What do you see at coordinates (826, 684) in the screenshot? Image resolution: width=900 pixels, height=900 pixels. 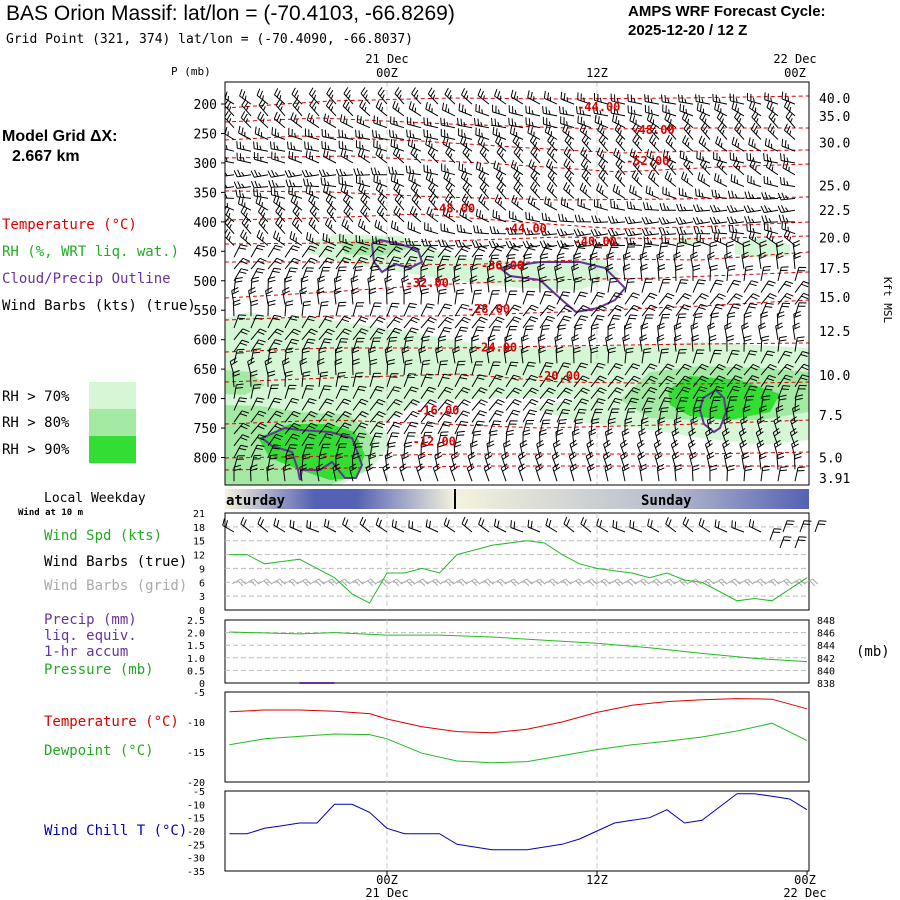 I see `pressure-tick-label-right: 838` at bounding box center [826, 684].